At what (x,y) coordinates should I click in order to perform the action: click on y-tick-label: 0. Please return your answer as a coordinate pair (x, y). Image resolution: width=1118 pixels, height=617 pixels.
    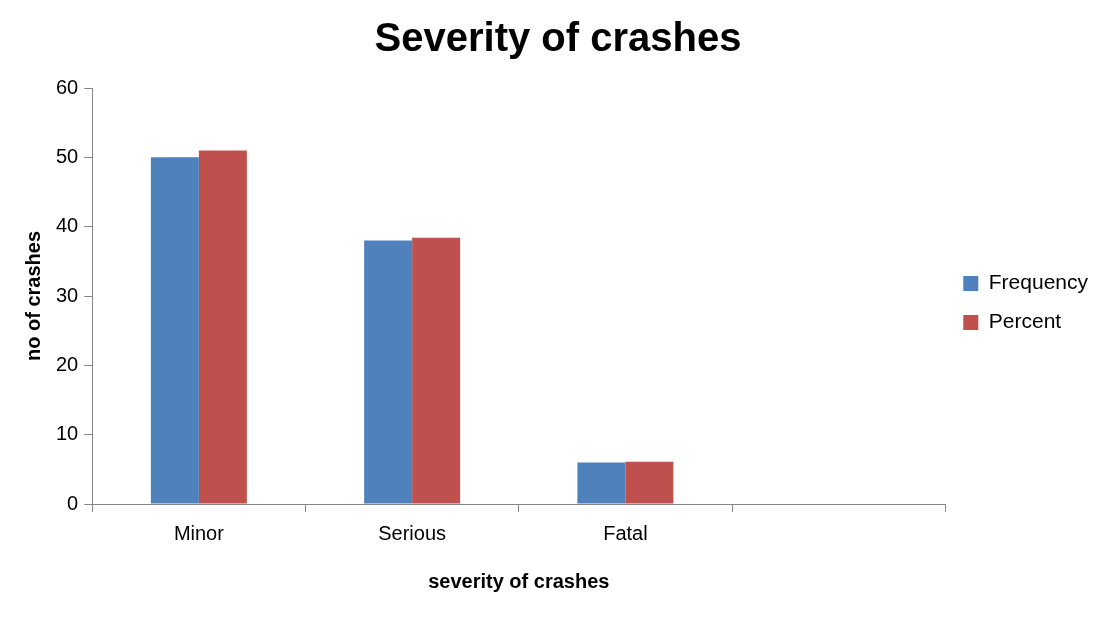
    Looking at the image, I should click on (73, 502).